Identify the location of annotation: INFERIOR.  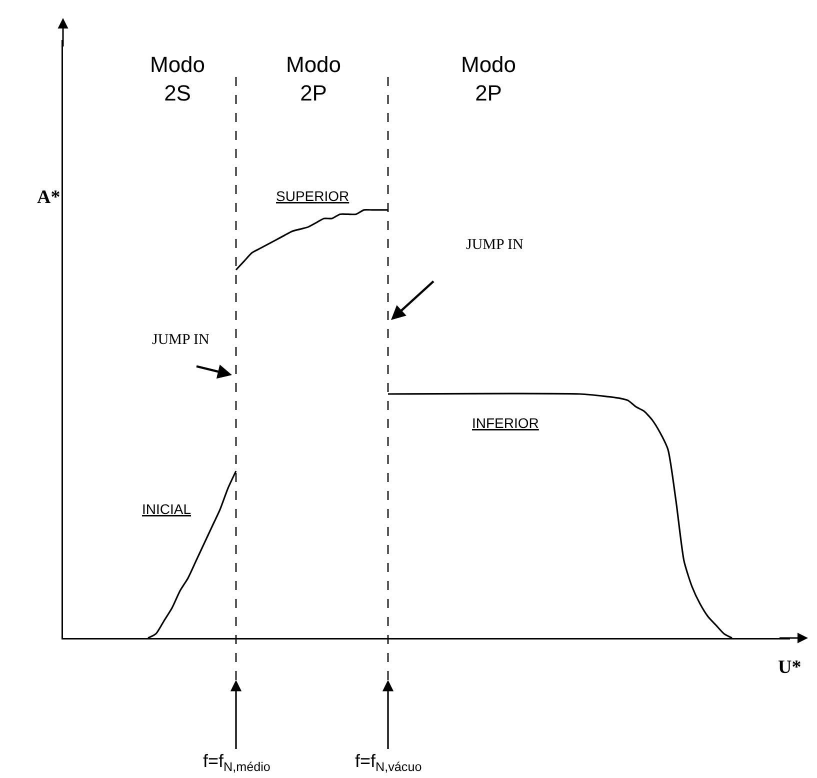
(505, 423).